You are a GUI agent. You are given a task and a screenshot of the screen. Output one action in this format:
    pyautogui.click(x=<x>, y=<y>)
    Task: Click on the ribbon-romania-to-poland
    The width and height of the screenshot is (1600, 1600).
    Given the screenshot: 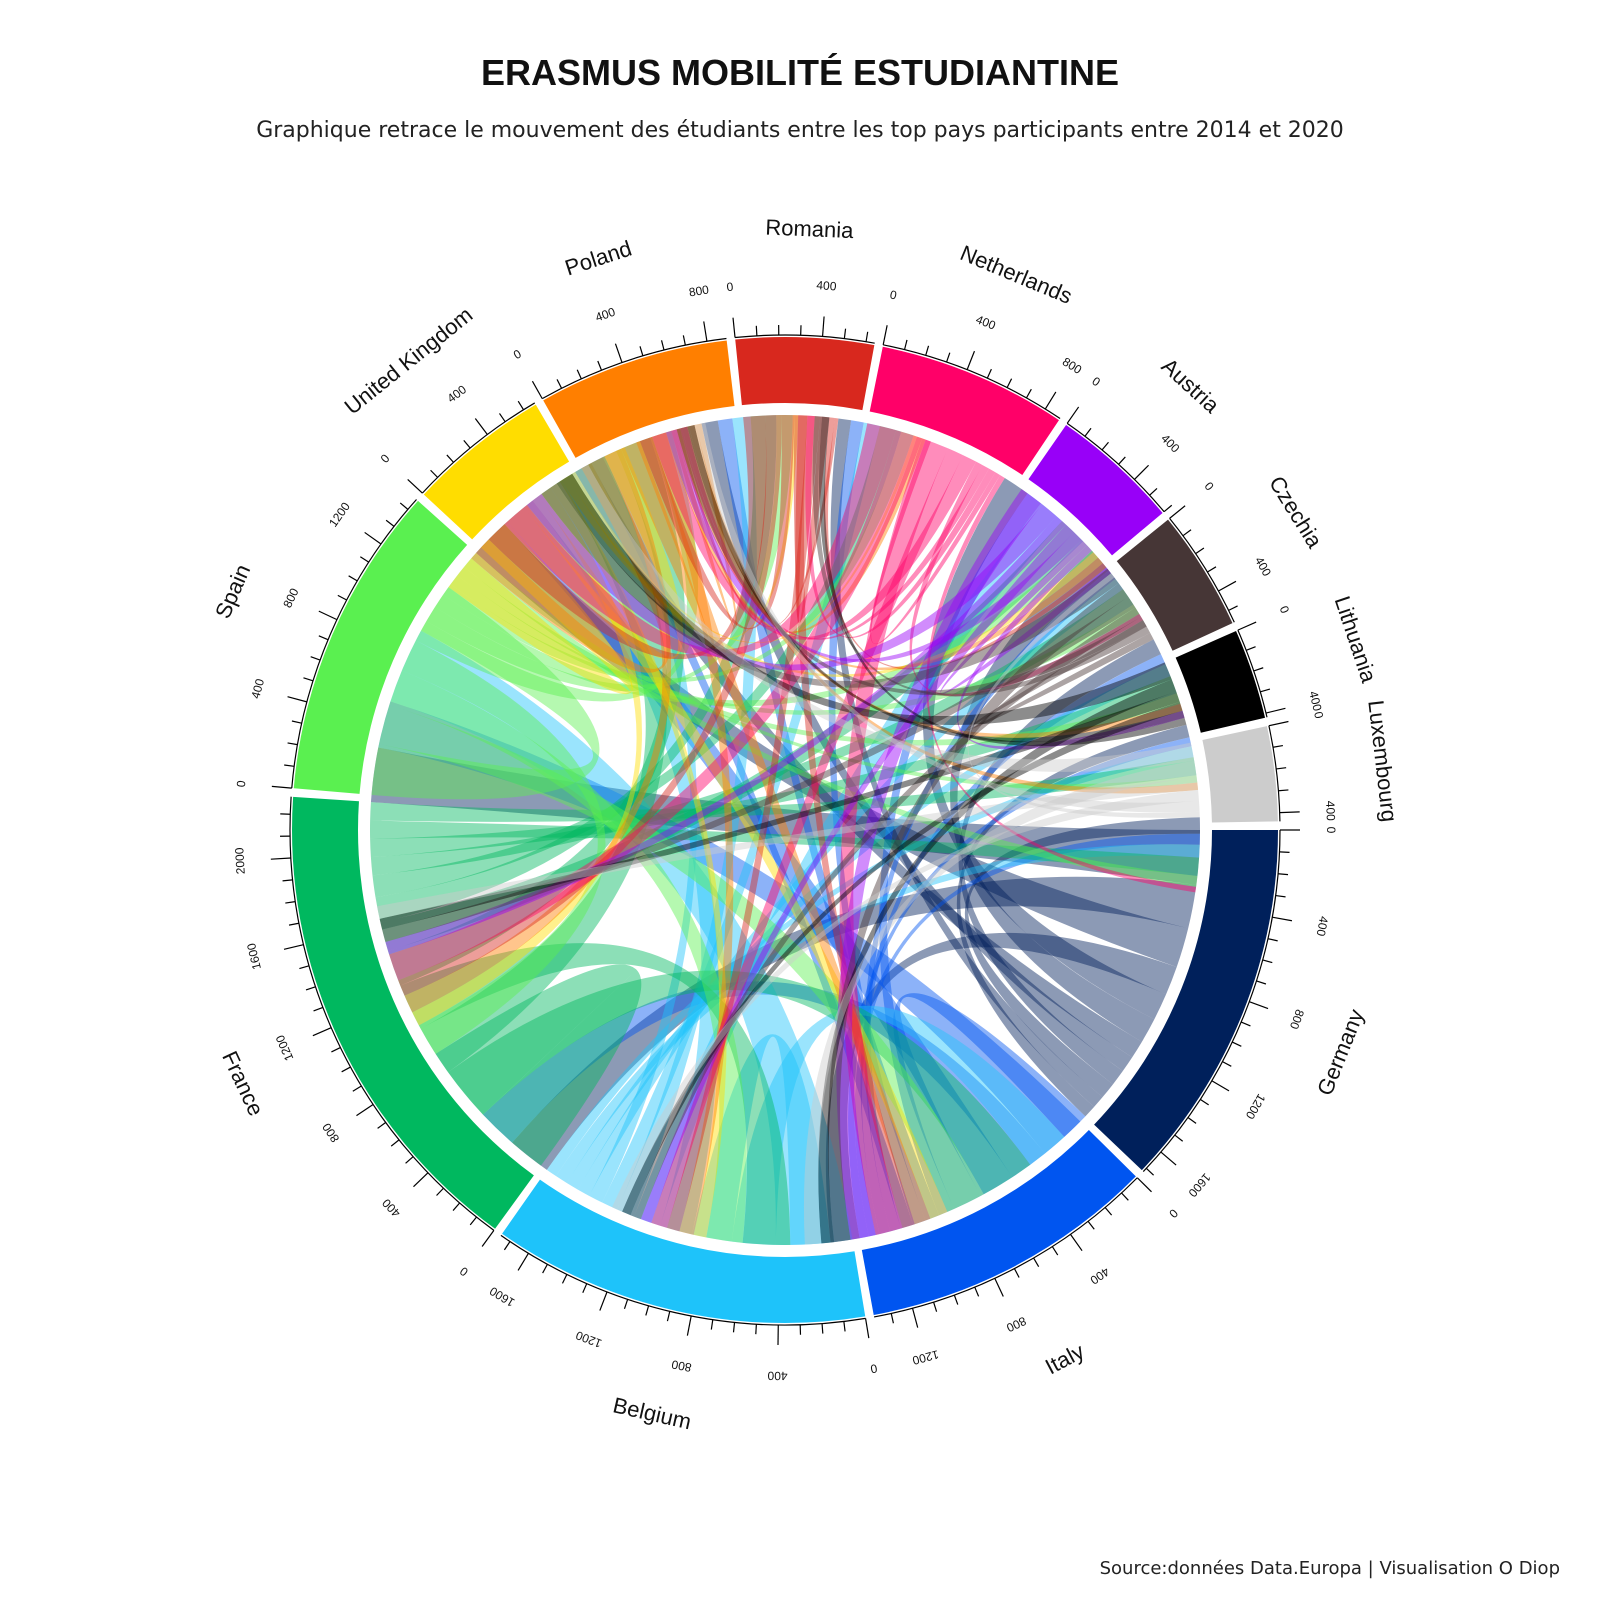 What is the action you would take?
    pyautogui.click(x=812, y=519)
    